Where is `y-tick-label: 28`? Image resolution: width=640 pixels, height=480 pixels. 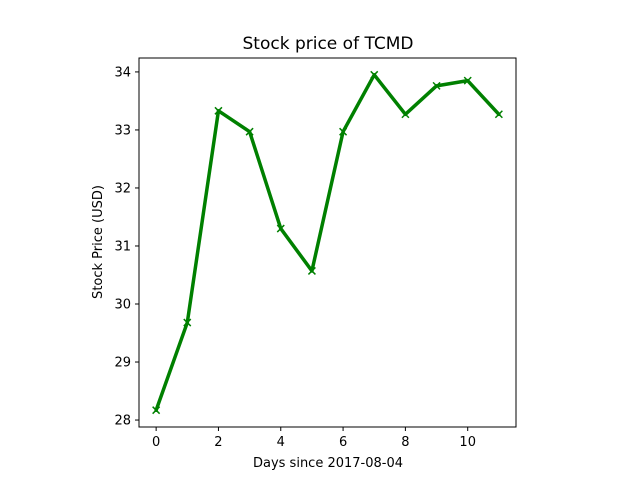 y-tick-label: 28 is located at coordinates (122, 421).